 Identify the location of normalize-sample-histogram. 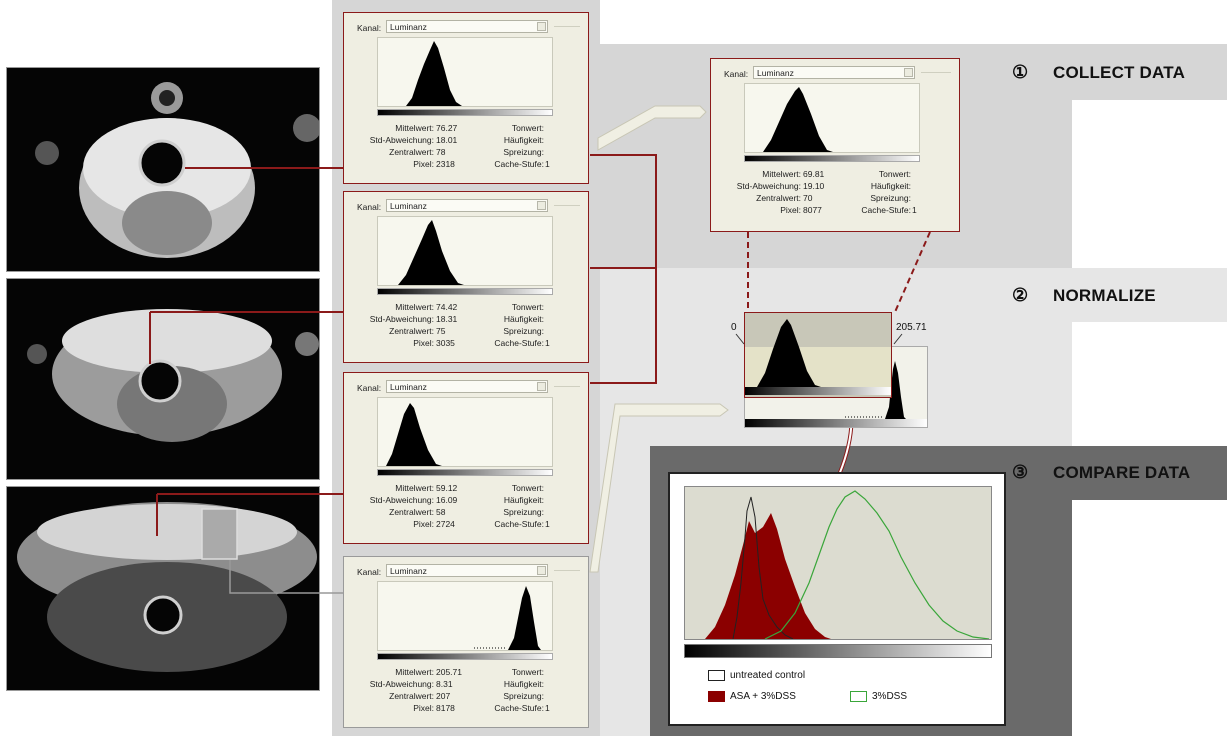
(818, 355).